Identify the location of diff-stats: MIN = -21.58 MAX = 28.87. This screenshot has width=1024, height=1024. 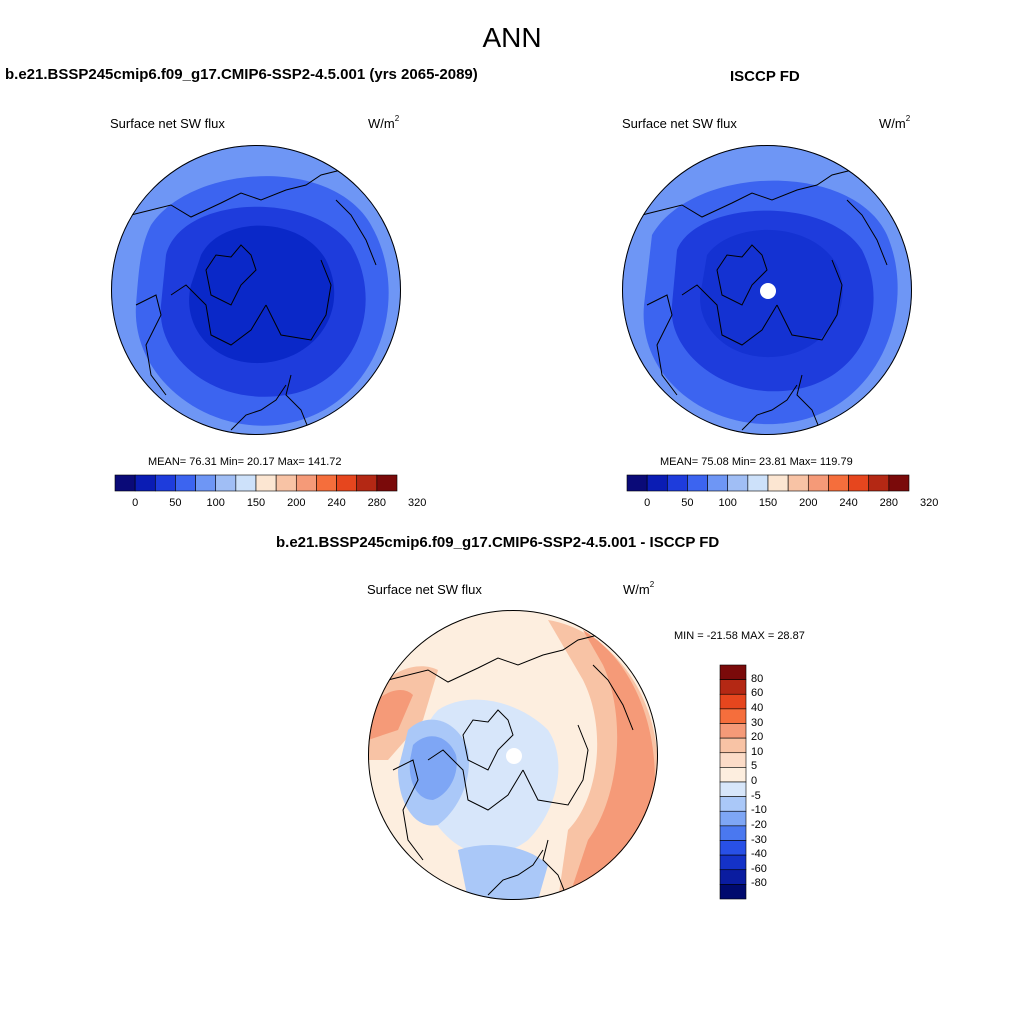
(739, 636).